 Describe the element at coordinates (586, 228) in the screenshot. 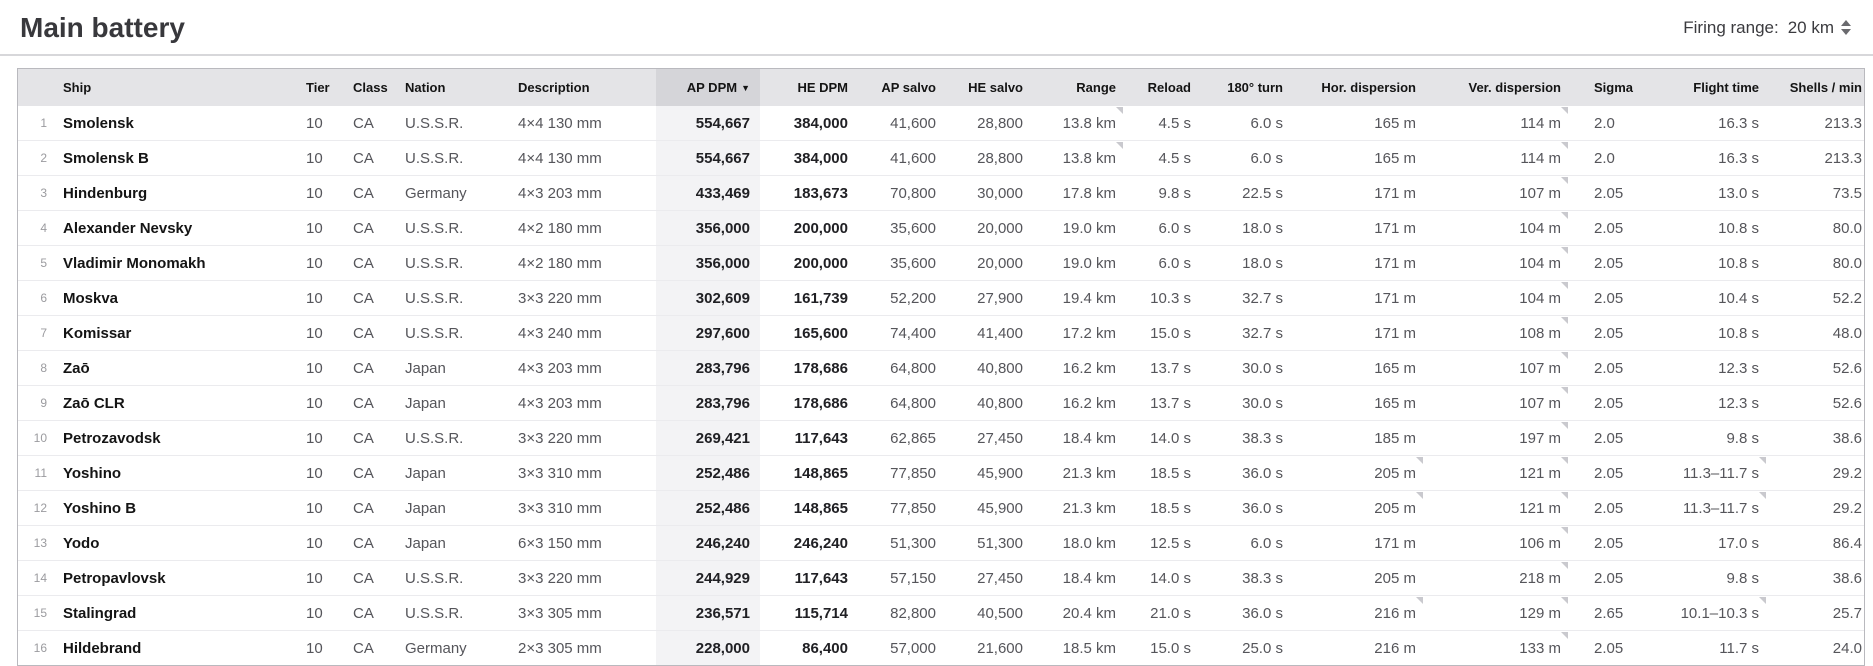

I see `cell-description: 4×2 180 mm` at that location.